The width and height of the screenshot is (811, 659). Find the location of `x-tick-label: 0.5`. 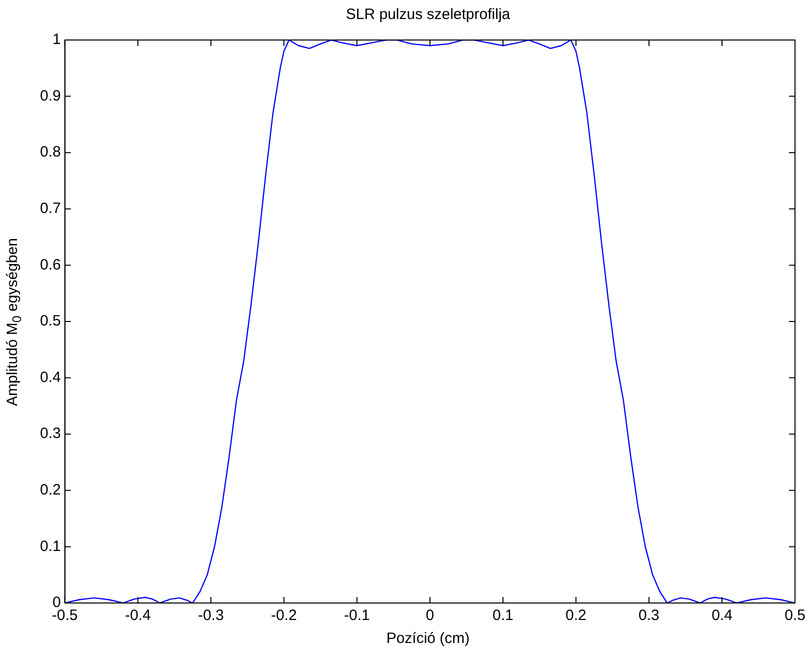

x-tick-label: 0.5 is located at coordinates (795, 615).